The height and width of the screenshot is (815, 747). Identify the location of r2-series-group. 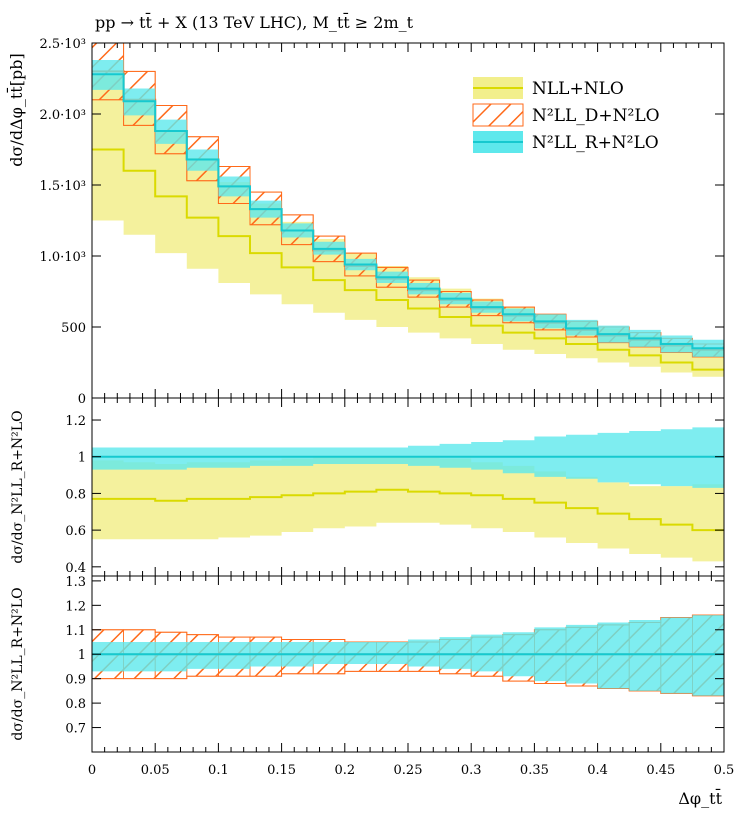
(408, 655).